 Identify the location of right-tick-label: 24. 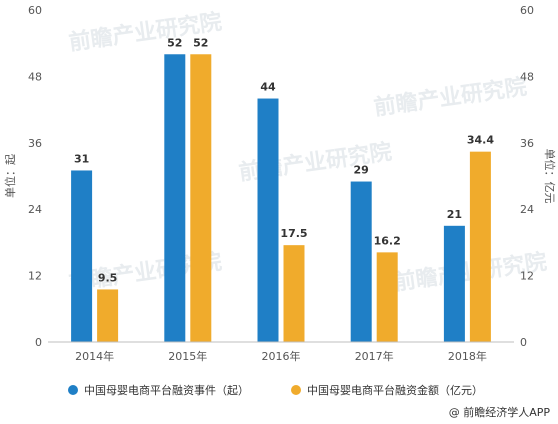
(527, 209).